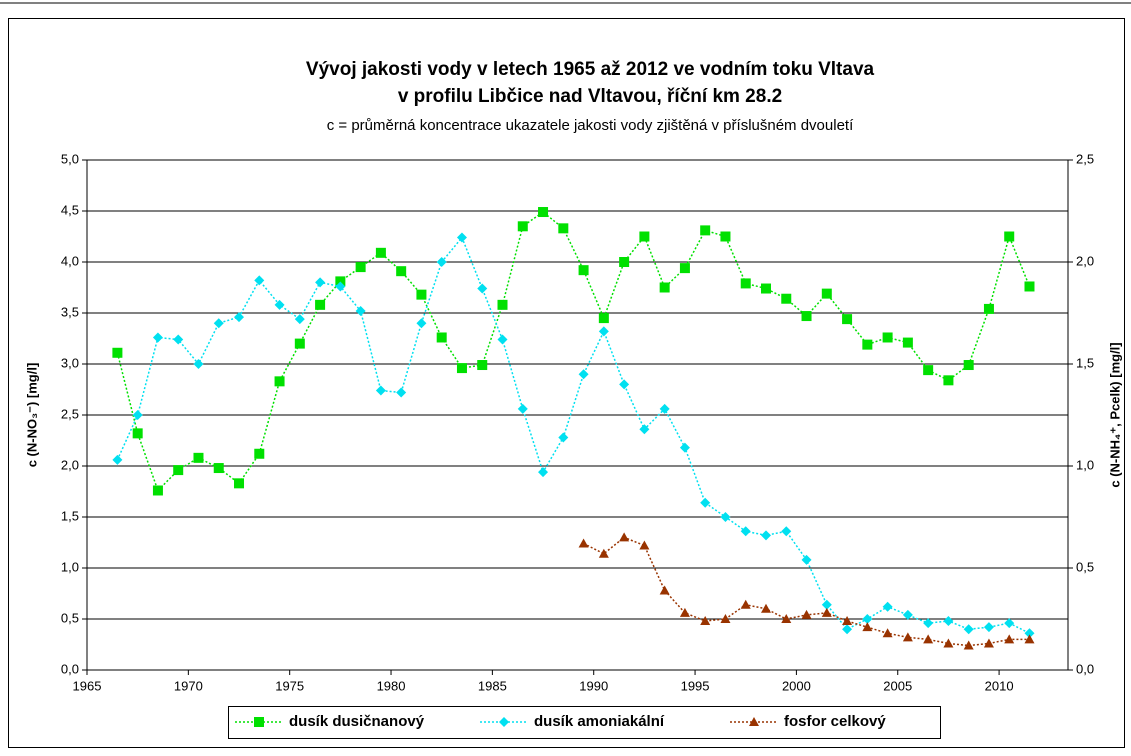 This screenshot has width=1131, height=756. I want to click on y-tick-label: 2,0, so click(70, 464).